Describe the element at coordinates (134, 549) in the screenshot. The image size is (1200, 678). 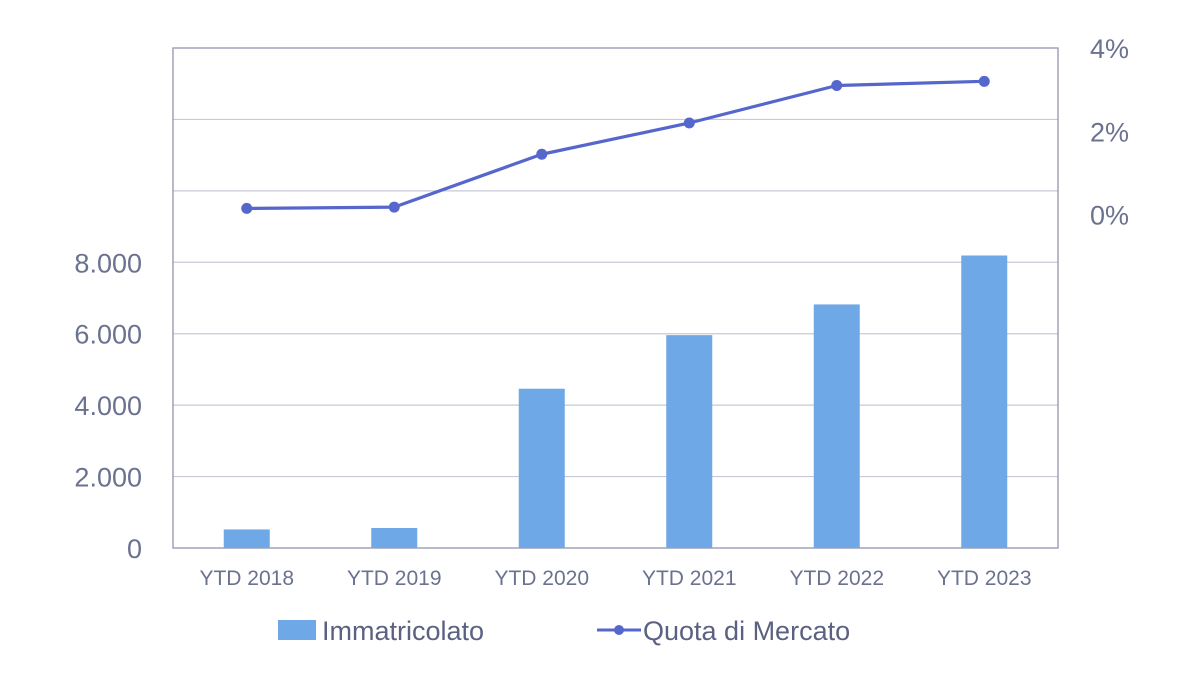
I see `left-tick-label: 0` at that location.